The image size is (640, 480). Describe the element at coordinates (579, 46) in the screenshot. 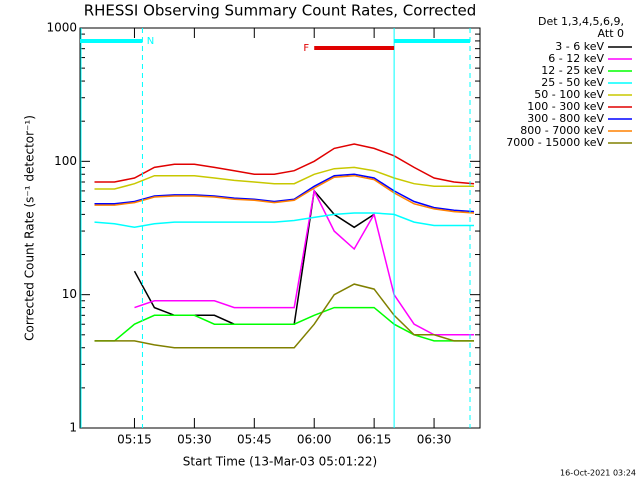

I see `legend-label: 3 - 6 keV` at that location.